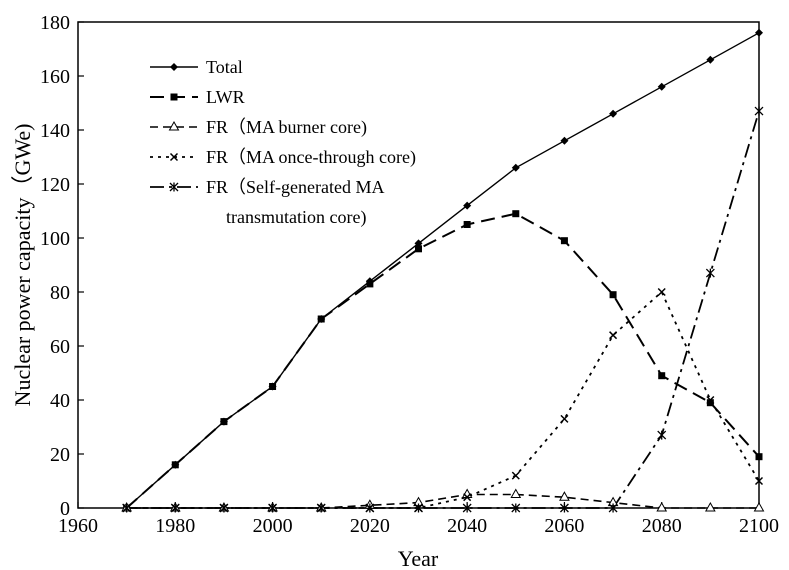 Image resolution: width=789 pixels, height=570 pixels. What do you see at coordinates (225, 97) in the screenshot?
I see `legend-label-2: LWR` at bounding box center [225, 97].